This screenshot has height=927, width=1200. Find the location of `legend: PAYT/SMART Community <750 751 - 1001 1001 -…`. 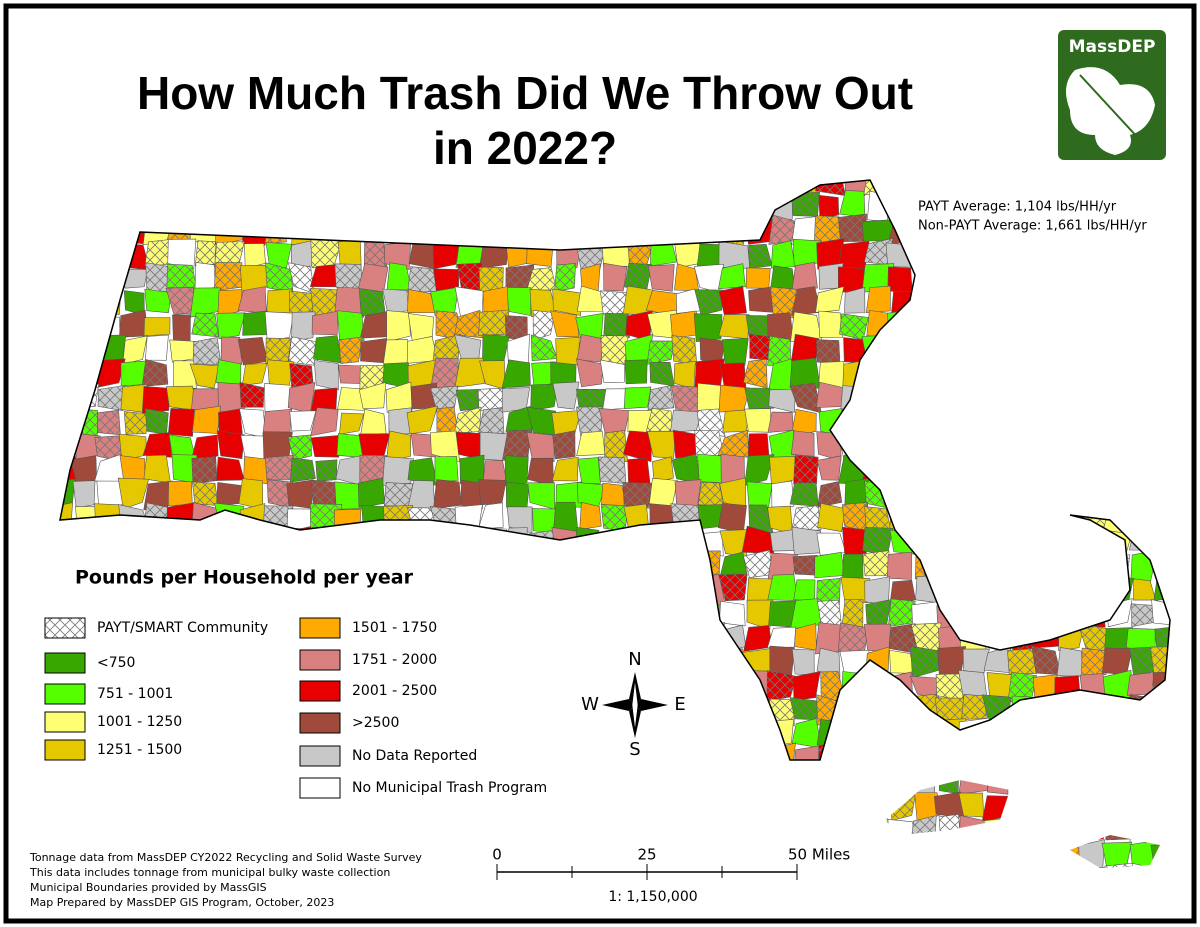

legend: PAYT/SMART Community <750 751 - 1001 1001 -… is located at coordinates (295, 708).